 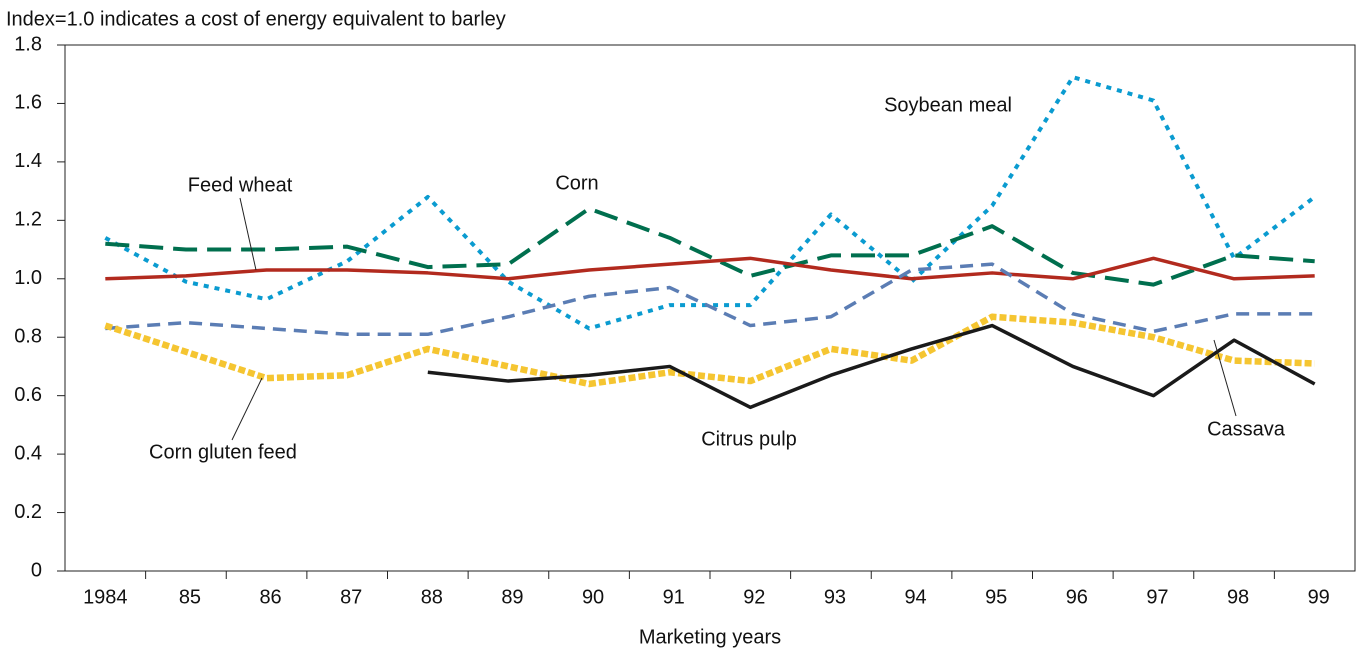 What do you see at coordinates (270, 597) in the screenshot?
I see `x-tick-label: 86` at bounding box center [270, 597].